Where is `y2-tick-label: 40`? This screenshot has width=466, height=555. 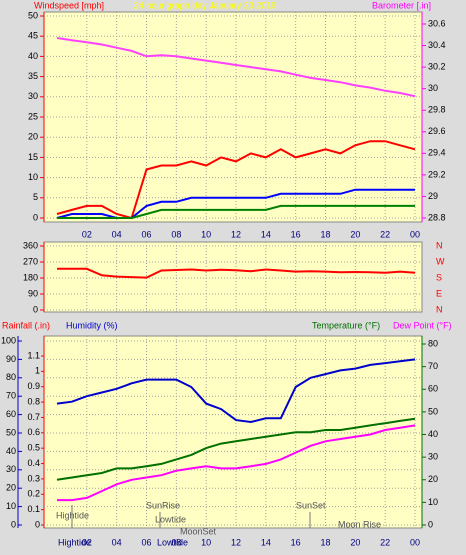
y2-tick-label: 40 is located at coordinates (433, 434).